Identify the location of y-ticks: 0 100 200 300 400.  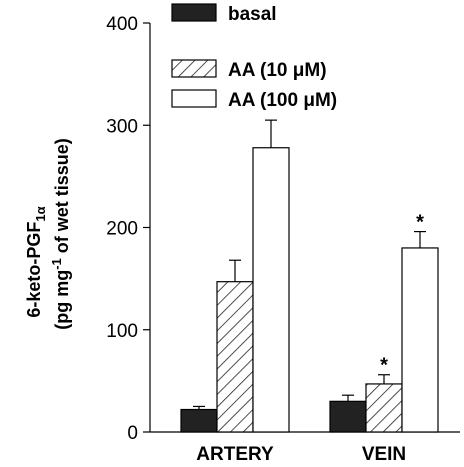
(128, 229).